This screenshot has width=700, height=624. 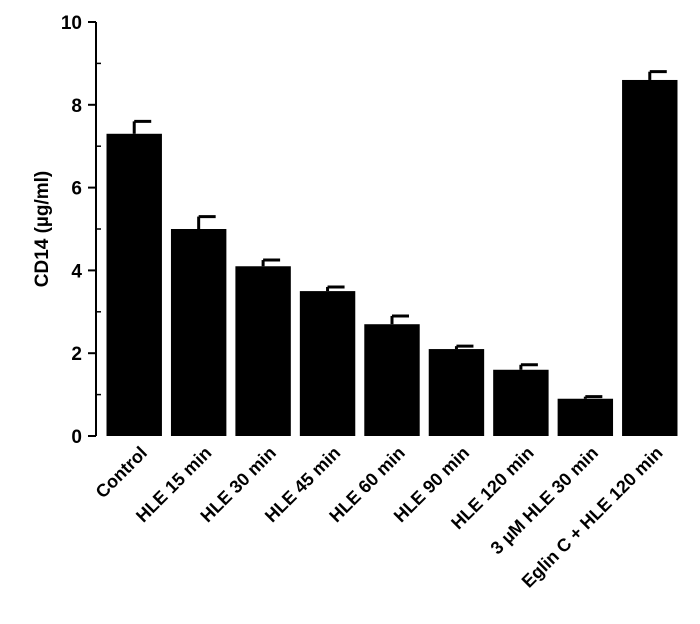 What do you see at coordinates (76, 189) in the screenshot?
I see `y-tick-label: 6` at bounding box center [76, 189].